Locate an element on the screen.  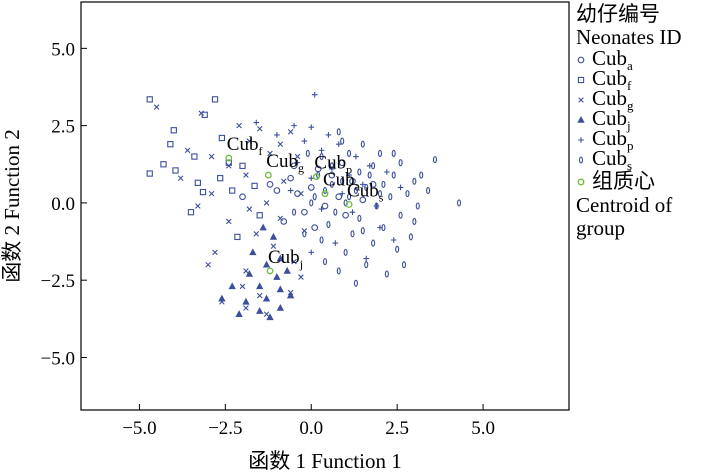
legend-entry-cub-f: Cubf is located at coordinates (604, 79).